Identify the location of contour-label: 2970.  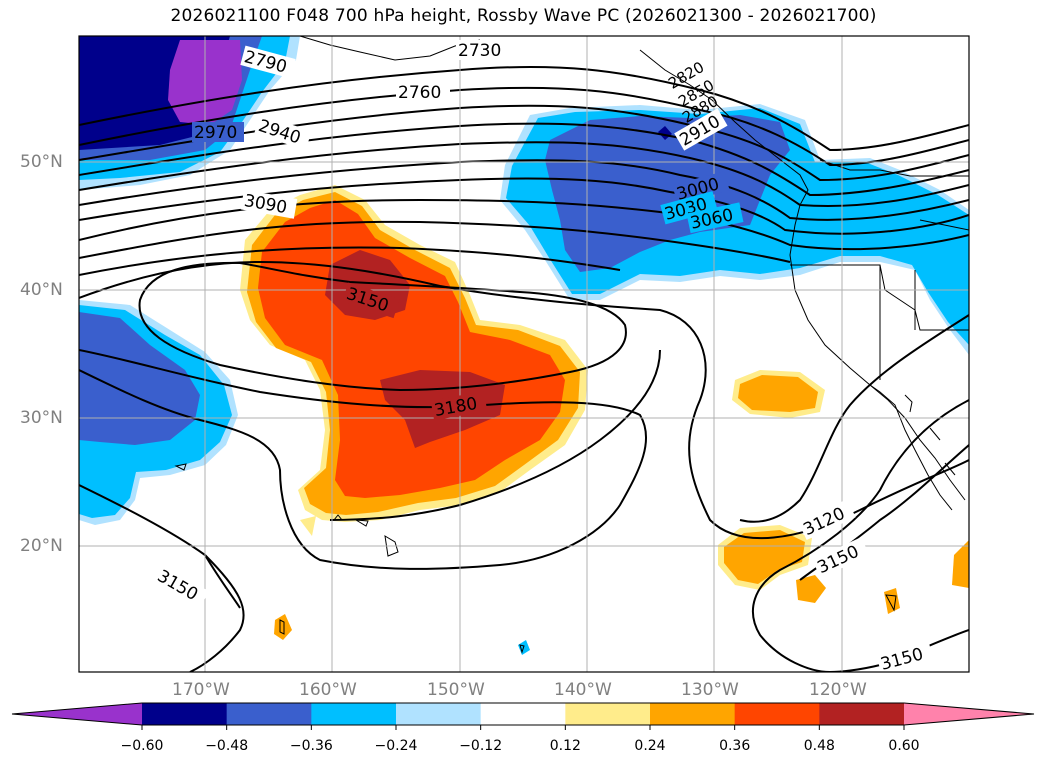
(215, 133).